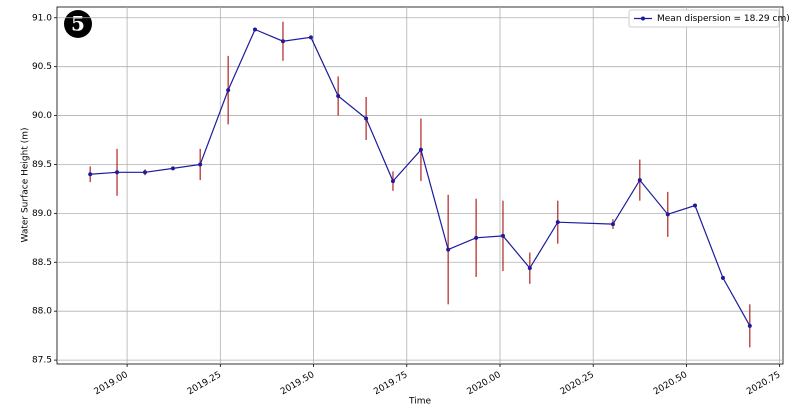 Image resolution: width=800 pixels, height=412 pixels. I want to click on x-tick-label: 2020.50, so click(670, 383).